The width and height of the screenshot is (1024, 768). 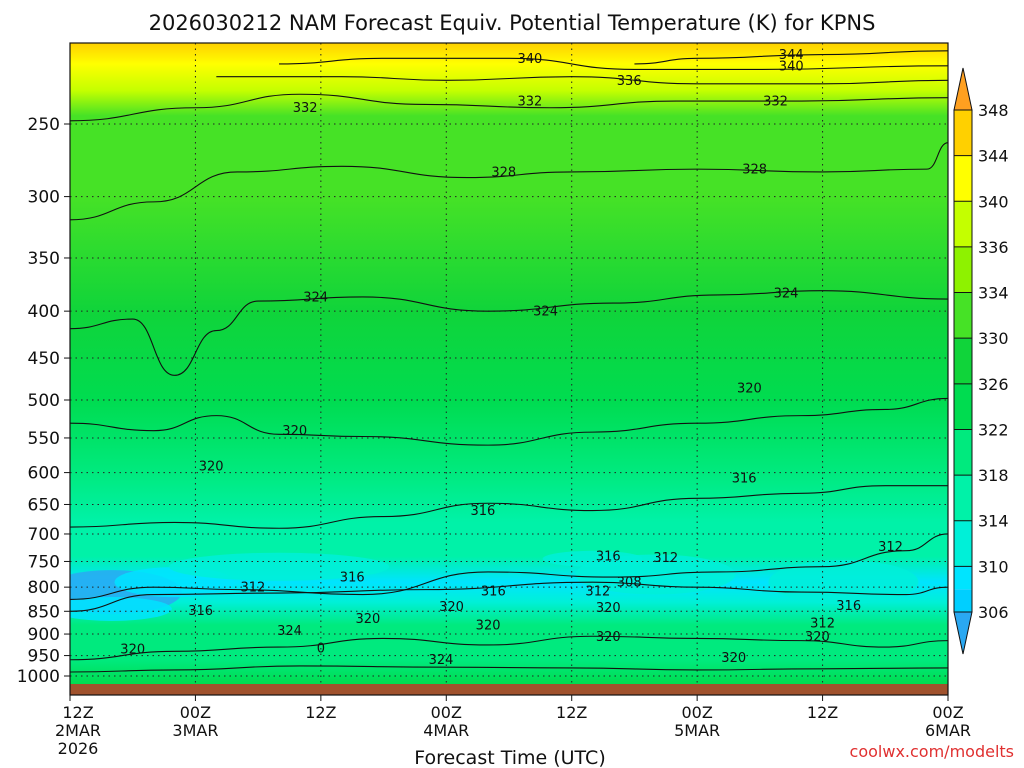 I want to click on y-tick-label: 950, so click(x=44, y=657).